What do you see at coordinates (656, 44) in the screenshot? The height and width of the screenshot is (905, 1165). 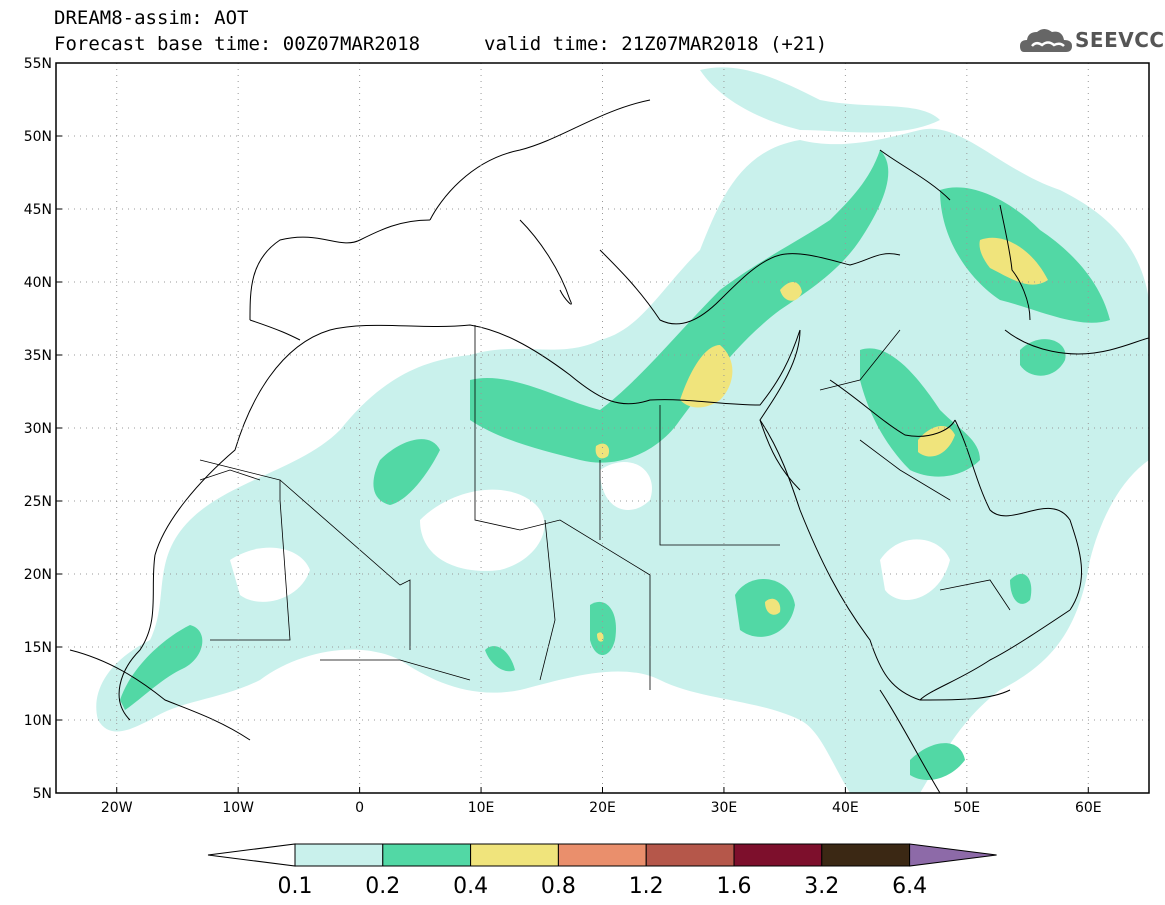 I see `valid-time: valid time: 21Z07MAR2018 (+21)` at bounding box center [656, 44].